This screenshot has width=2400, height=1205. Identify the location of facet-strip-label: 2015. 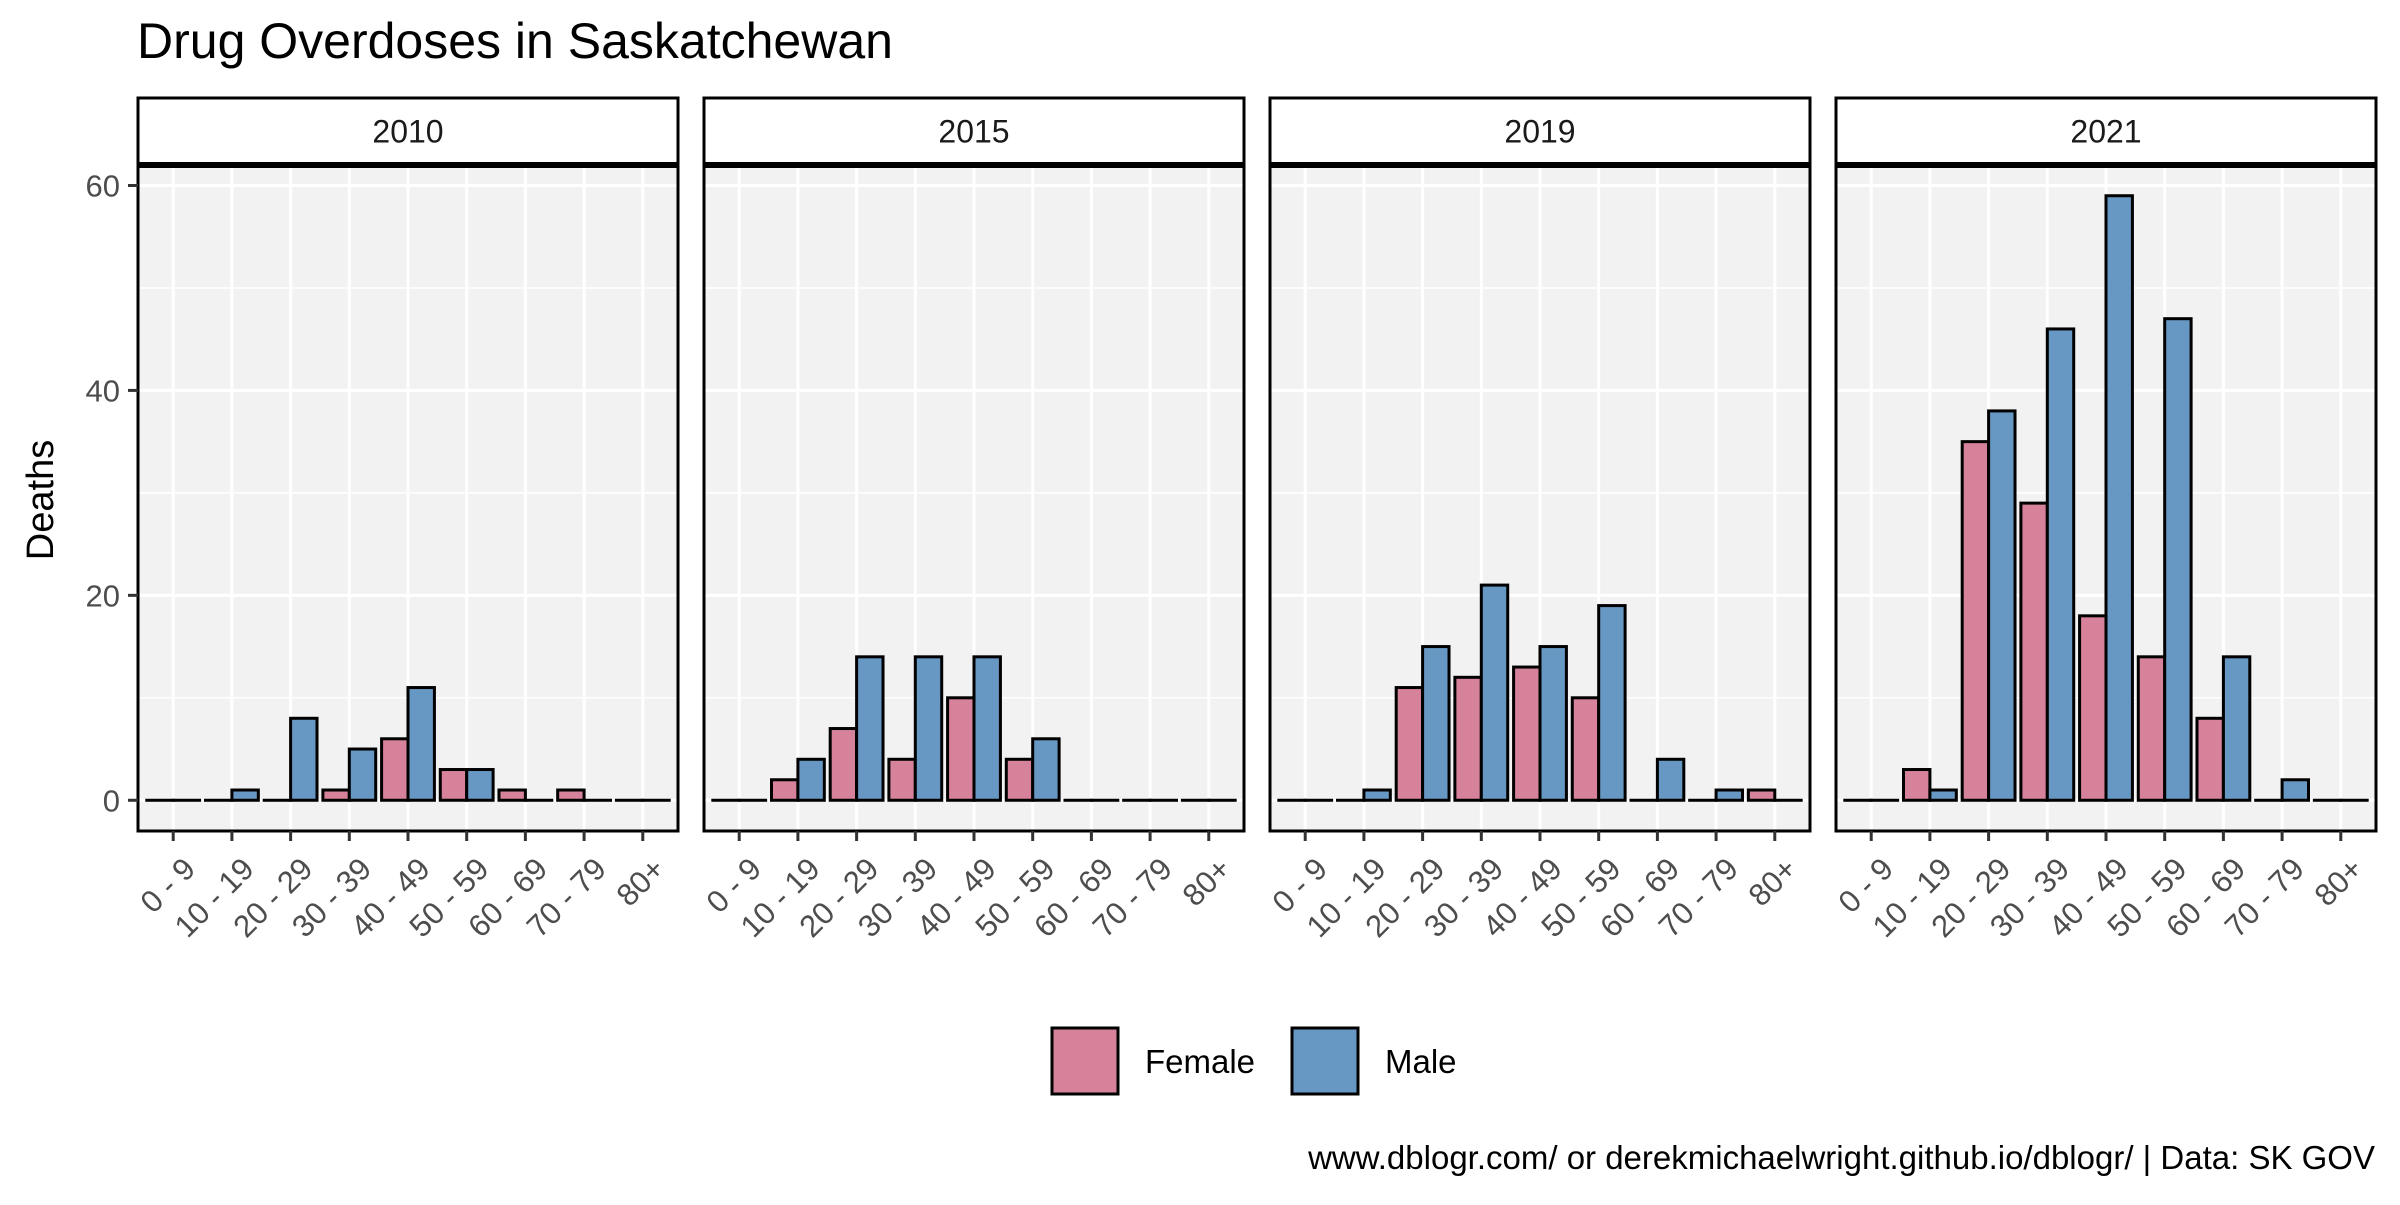
(973, 132).